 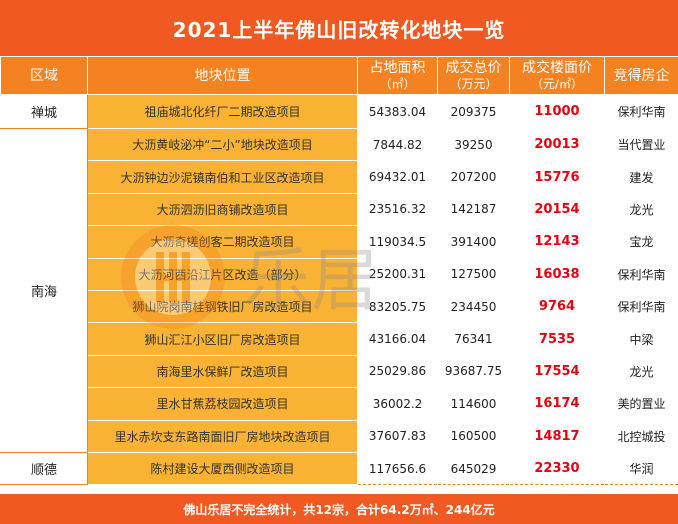 I want to click on area-cell: 117656.6, so click(x=397, y=468).